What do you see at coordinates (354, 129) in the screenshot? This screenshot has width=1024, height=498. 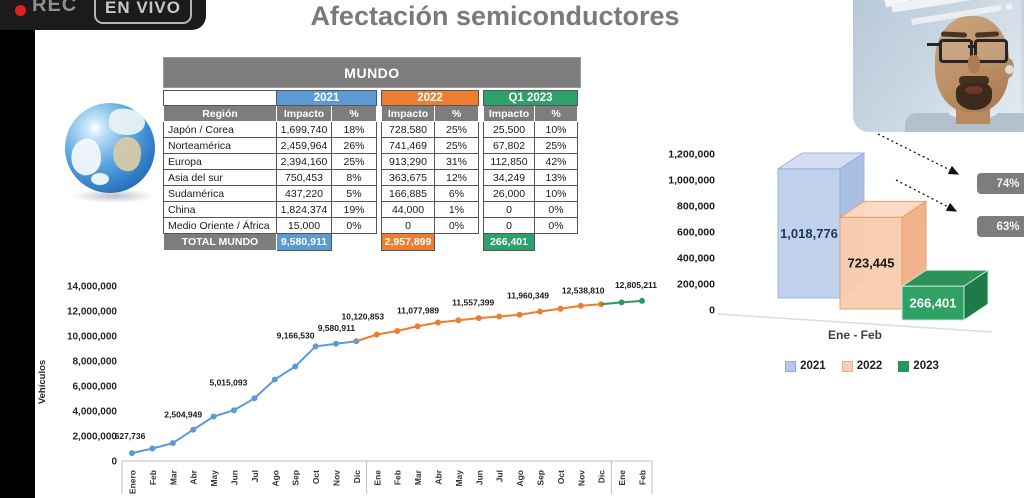 I see `table-cell: 18%` at bounding box center [354, 129].